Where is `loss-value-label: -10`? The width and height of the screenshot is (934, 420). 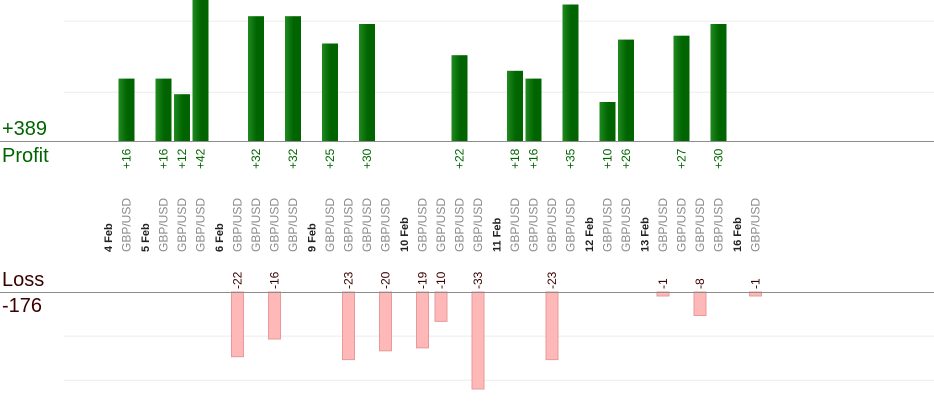
loss-value-label: -10 is located at coordinates (441, 280).